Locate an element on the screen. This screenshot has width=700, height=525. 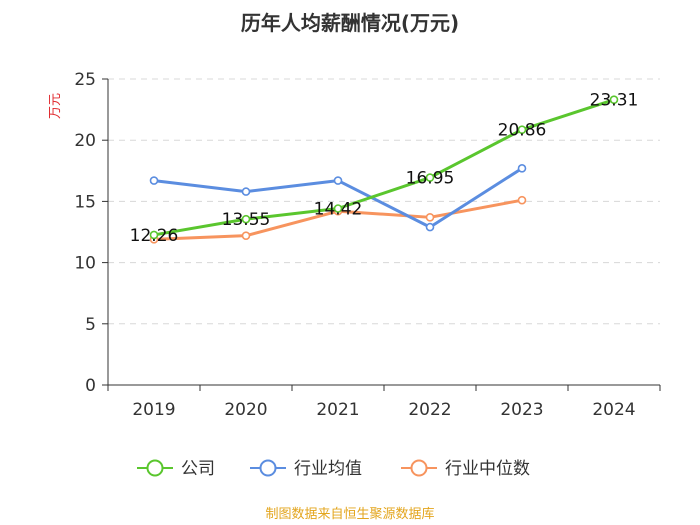
y-tick-label: 5 is located at coordinates (90, 325).